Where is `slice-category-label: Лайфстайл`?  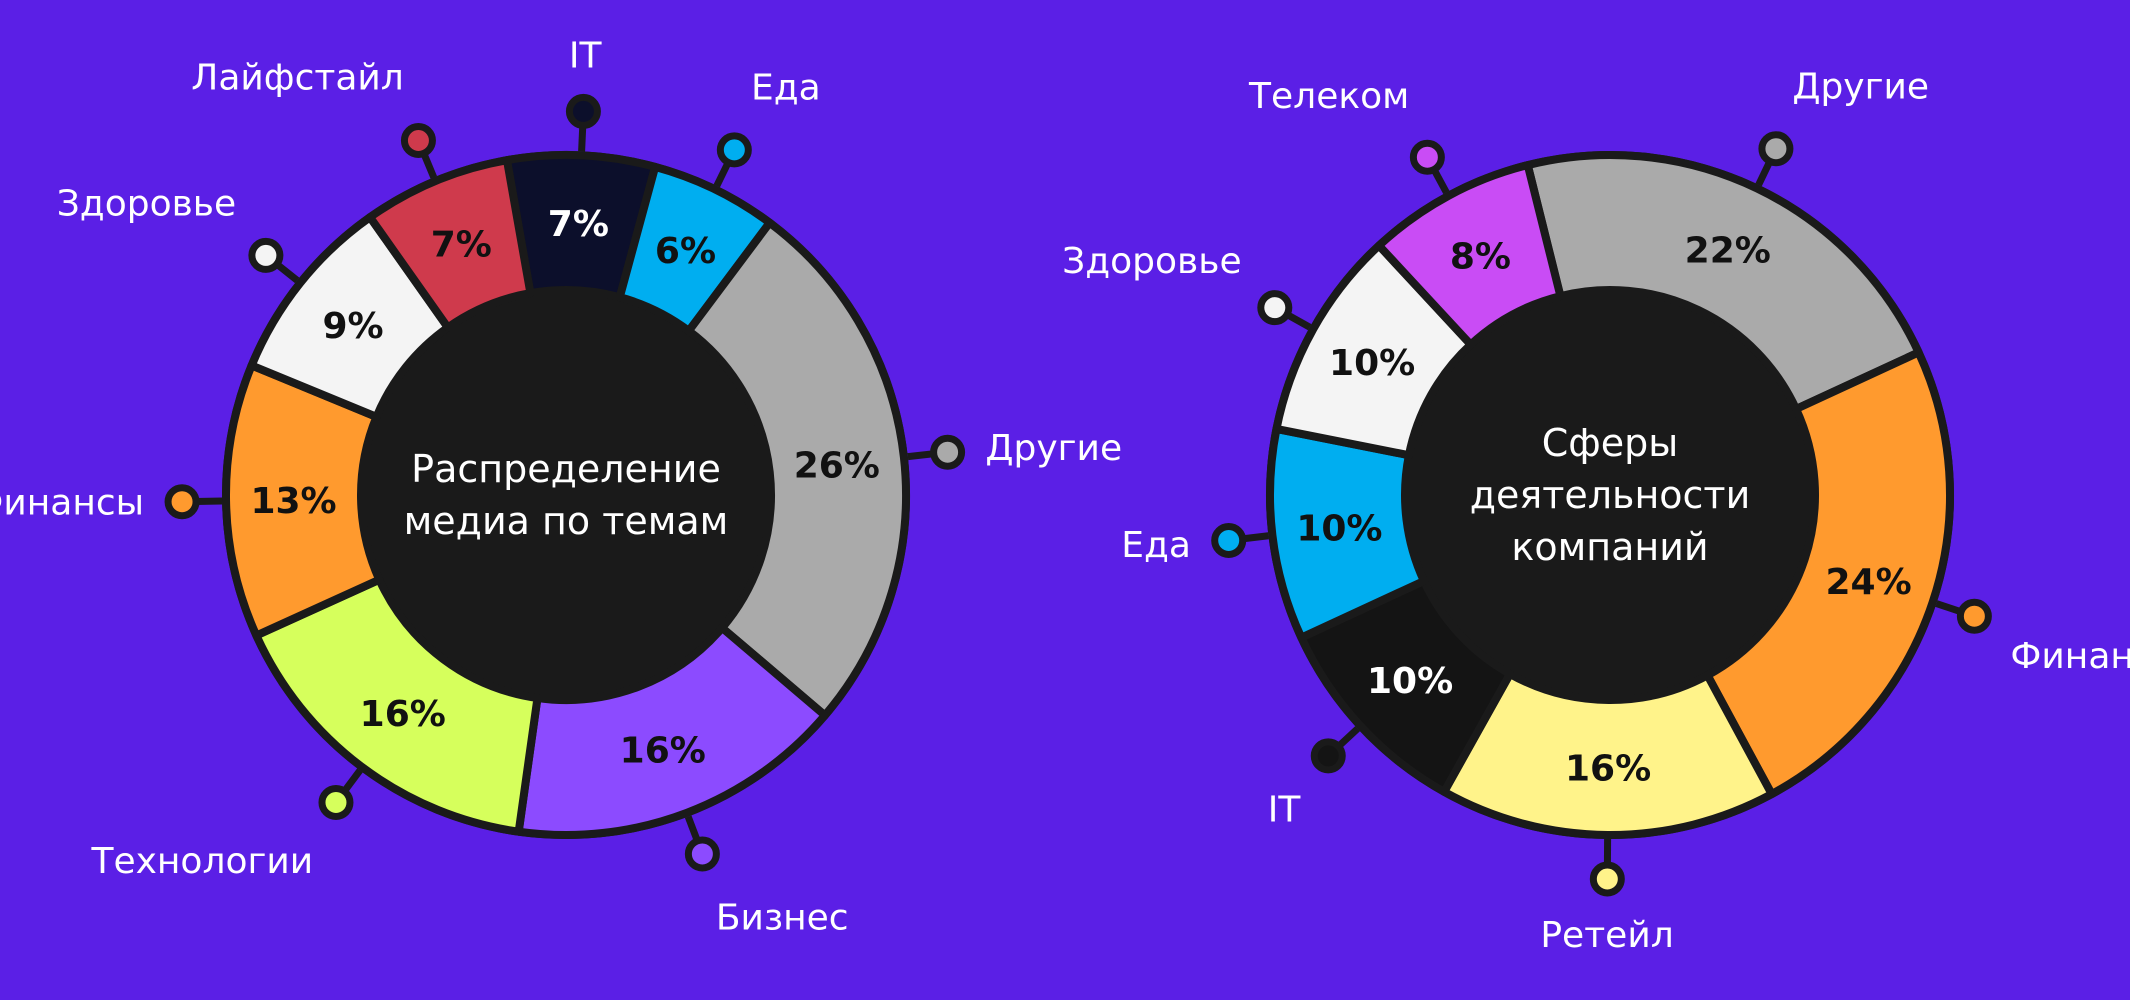 slice-category-label: Лайфстайл is located at coordinates (297, 77).